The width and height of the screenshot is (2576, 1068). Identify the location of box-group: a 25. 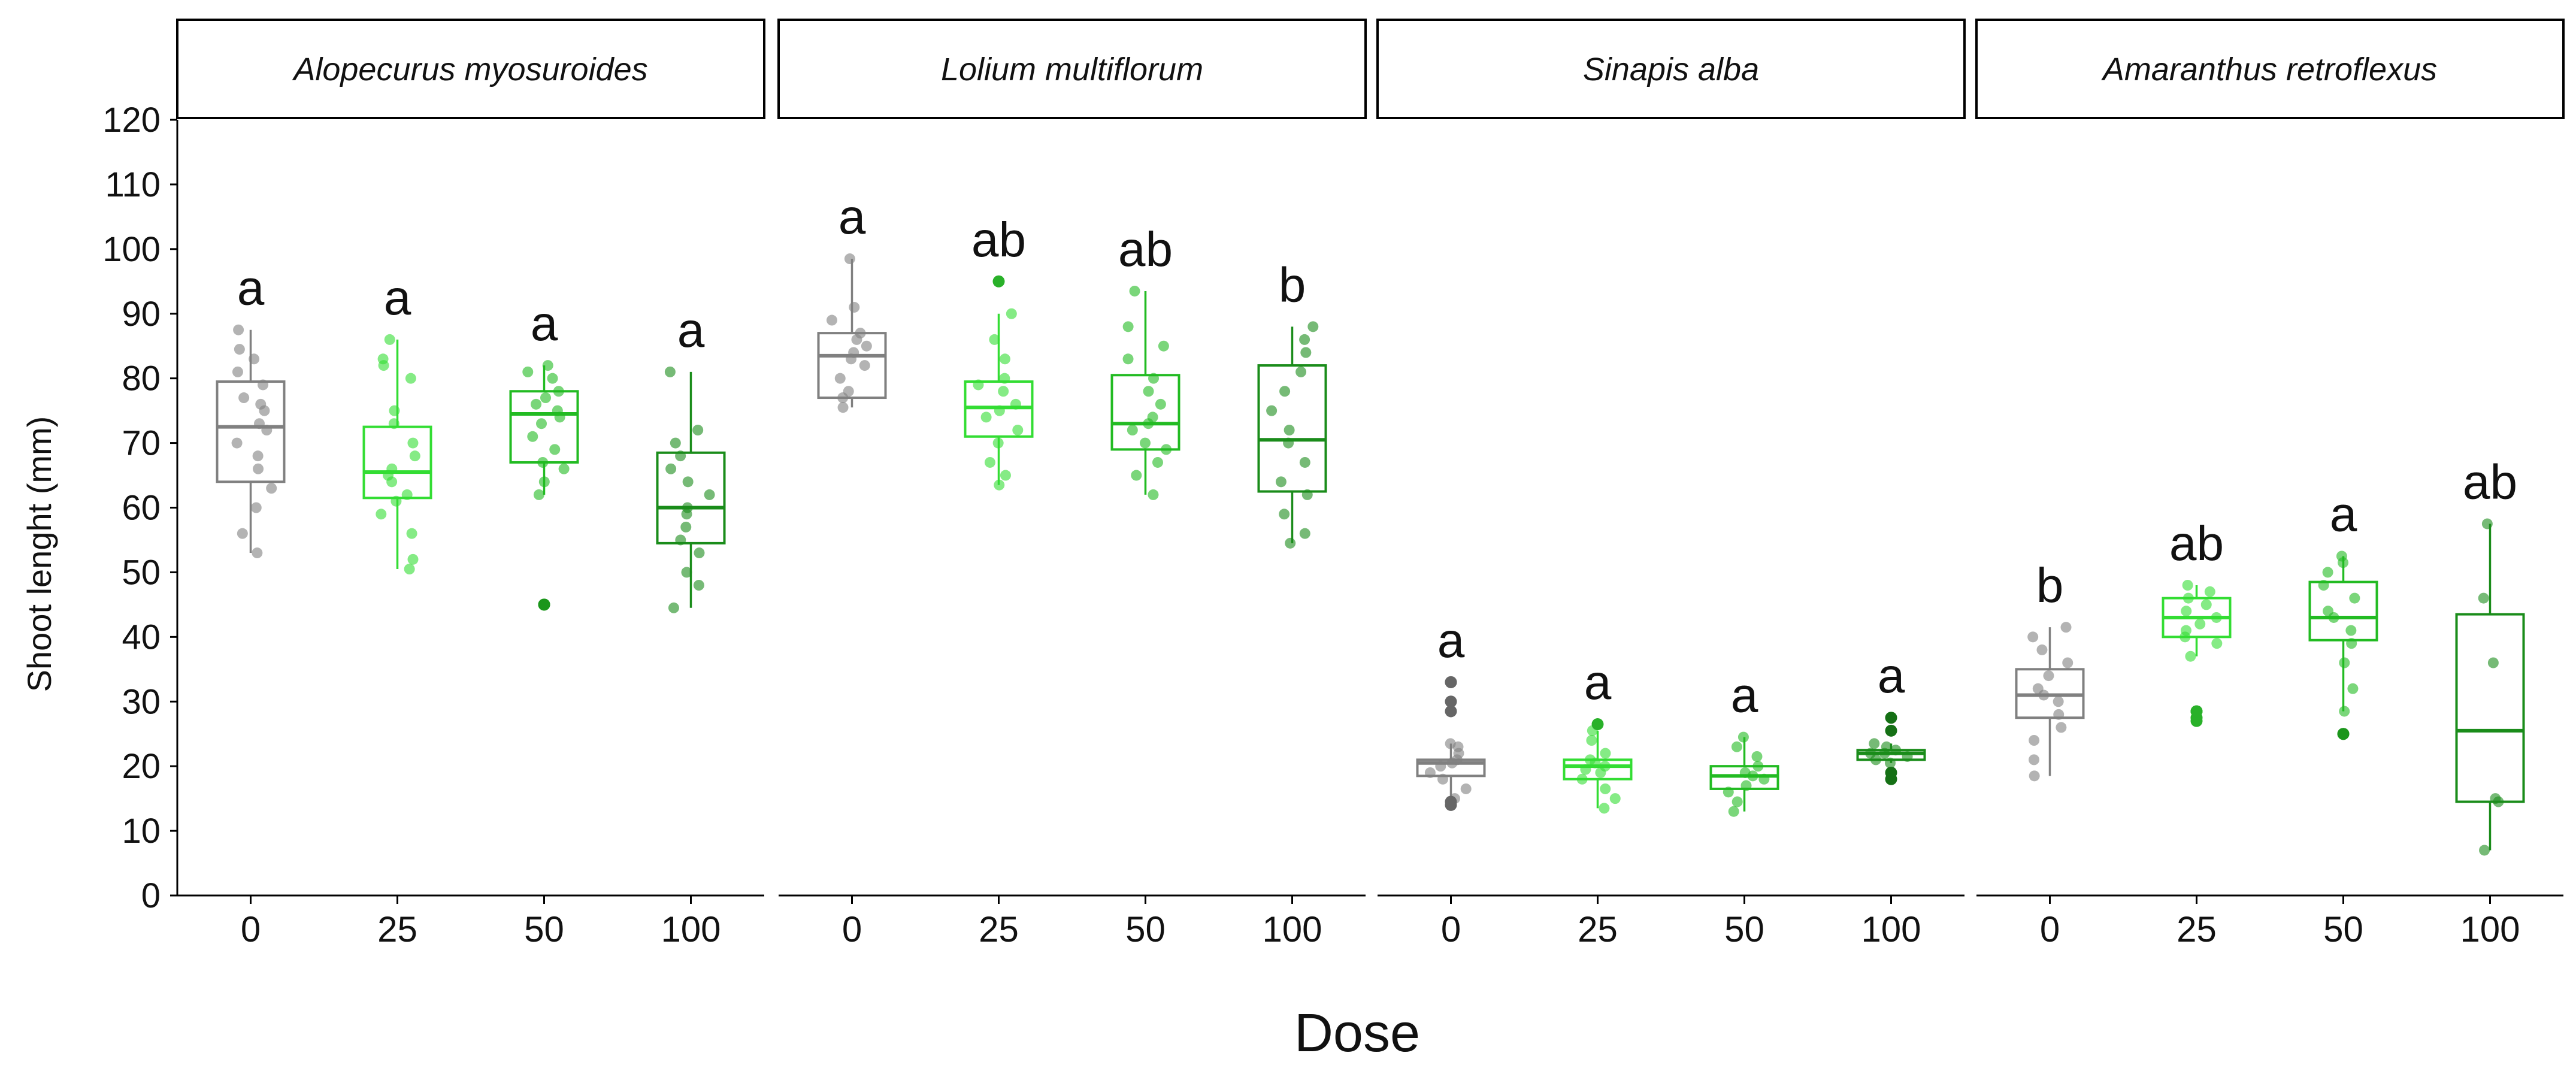
(1598, 802).